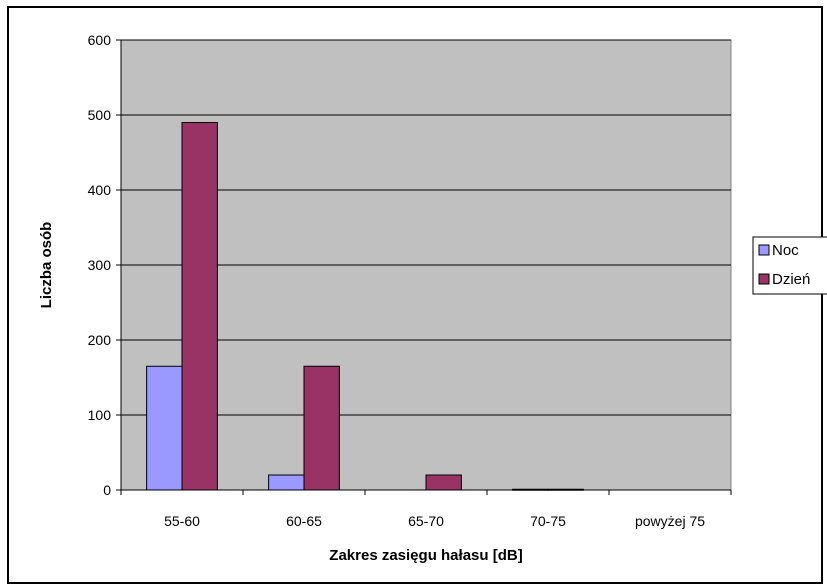  Describe the element at coordinates (100, 40) in the screenshot. I see `y-tick-label: 600` at that location.